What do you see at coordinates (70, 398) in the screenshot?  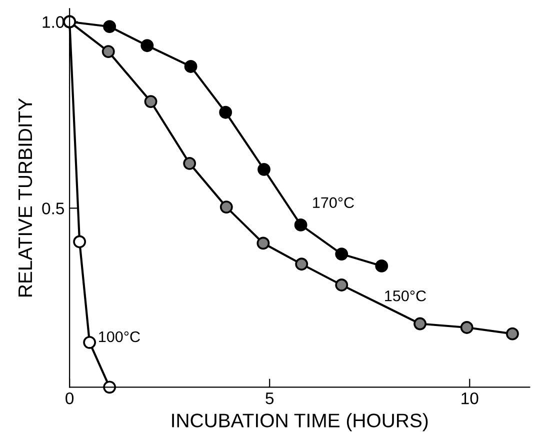 I see `x-tick-label: 0` at bounding box center [70, 398].